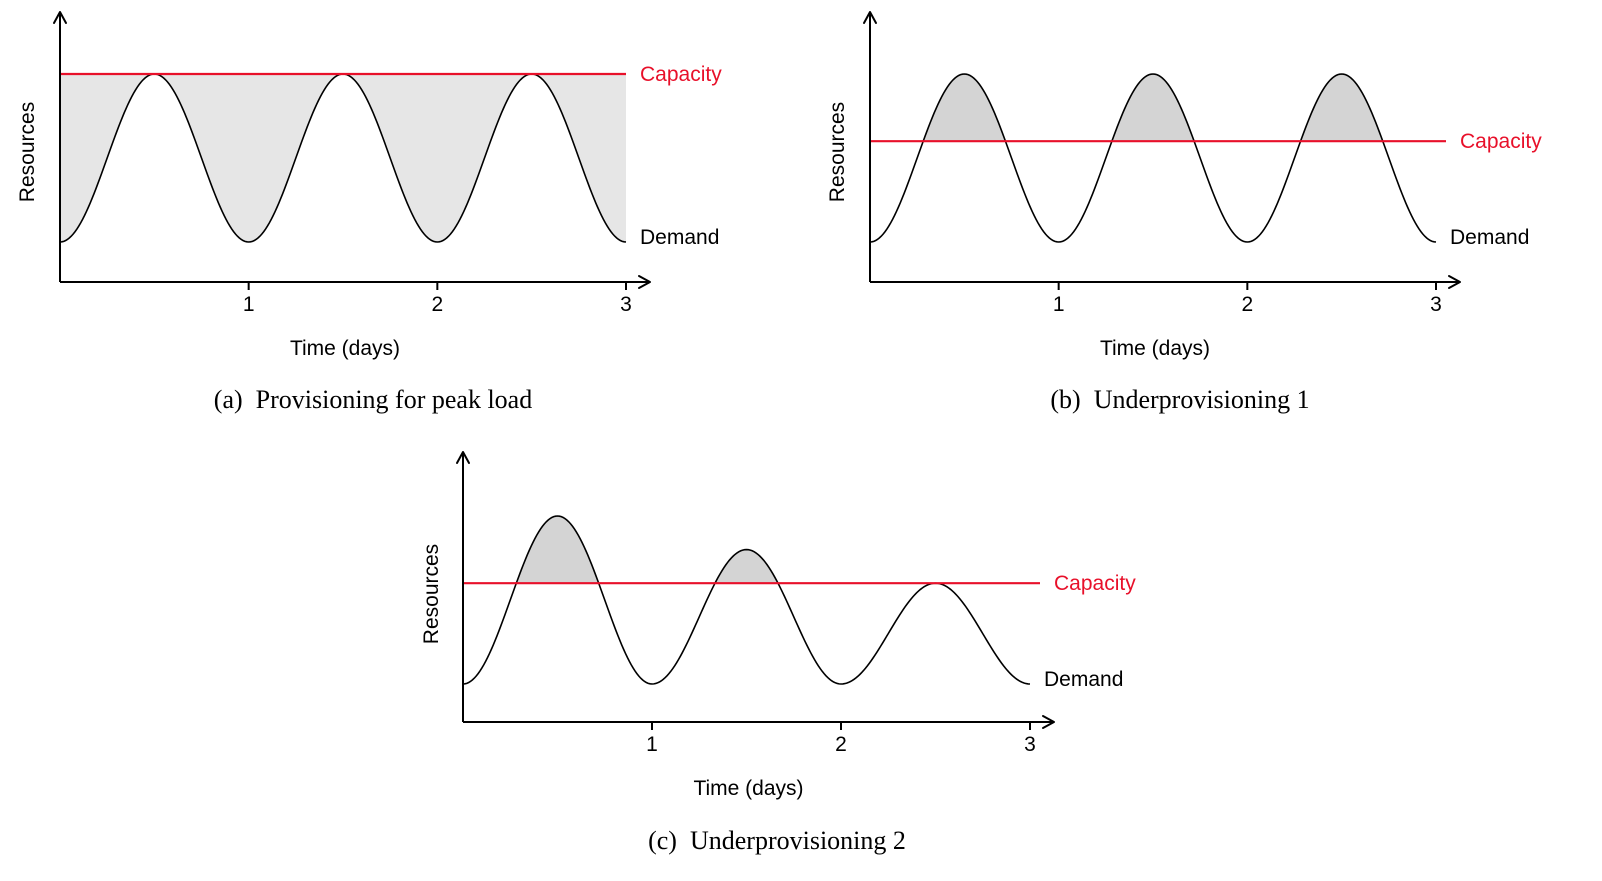  Describe the element at coordinates (1179, 399) in the screenshot. I see `chart-caption: (b) Underprovisioning 1` at that location.